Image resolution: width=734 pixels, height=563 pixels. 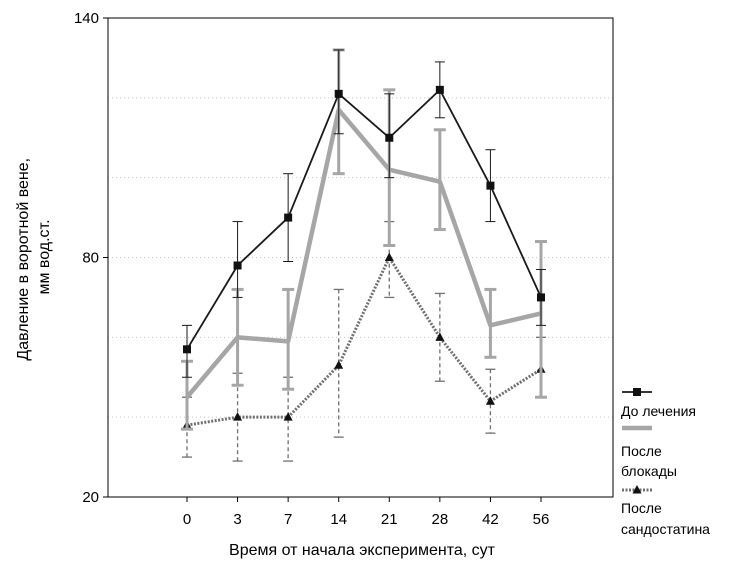 I want to click on series-line, so click(x=364, y=341).